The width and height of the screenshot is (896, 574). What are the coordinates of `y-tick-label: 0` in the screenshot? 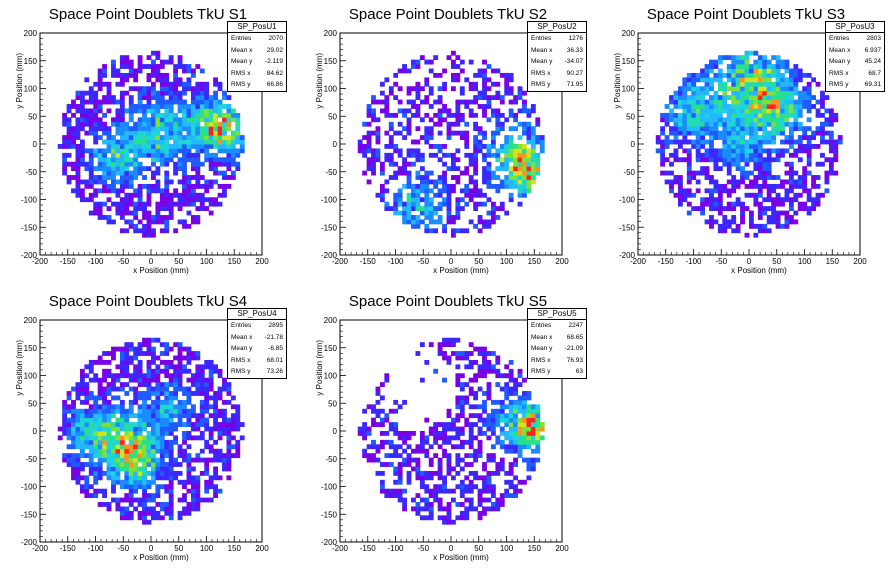 It's located at (35, 144).